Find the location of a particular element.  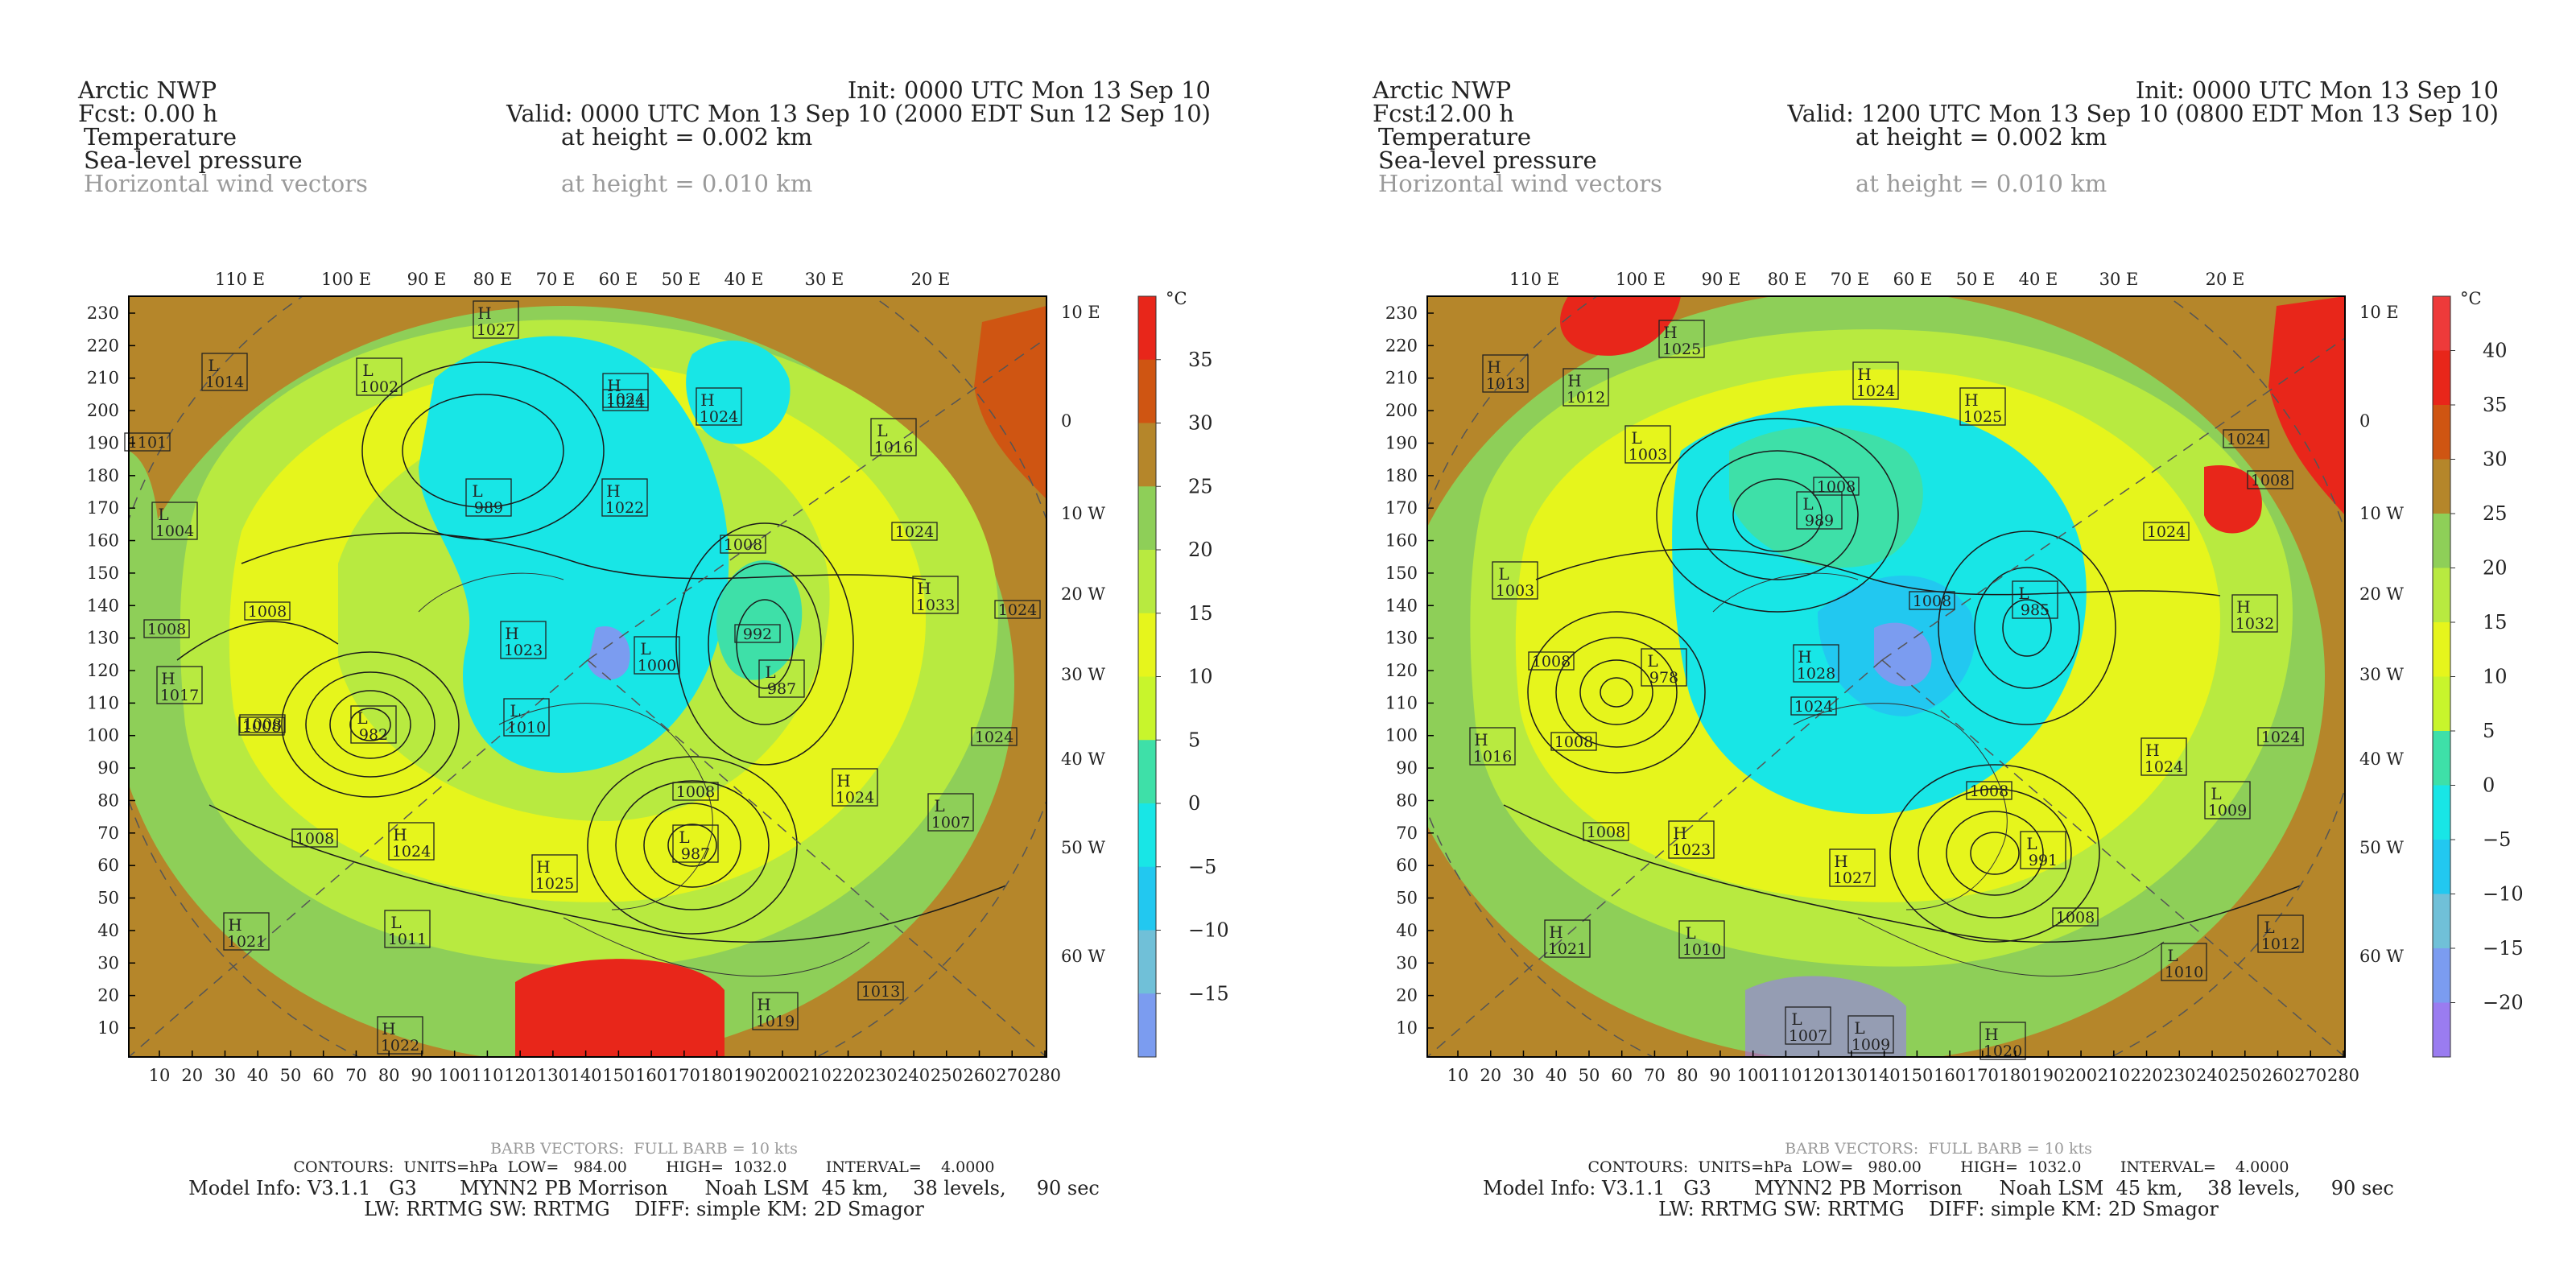

colorbar-label: 5 is located at coordinates (1194, 740).